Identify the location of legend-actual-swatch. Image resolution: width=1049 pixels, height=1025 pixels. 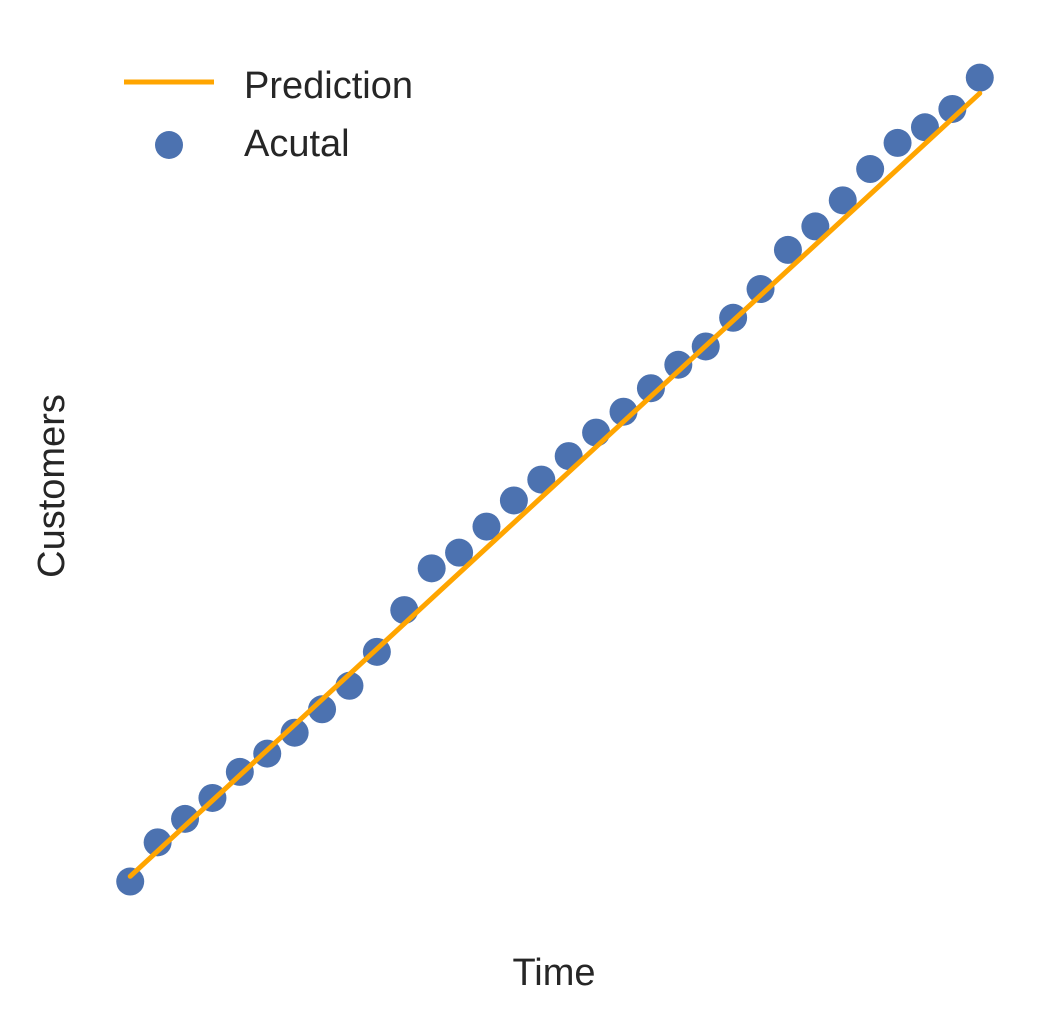
(169, 145).